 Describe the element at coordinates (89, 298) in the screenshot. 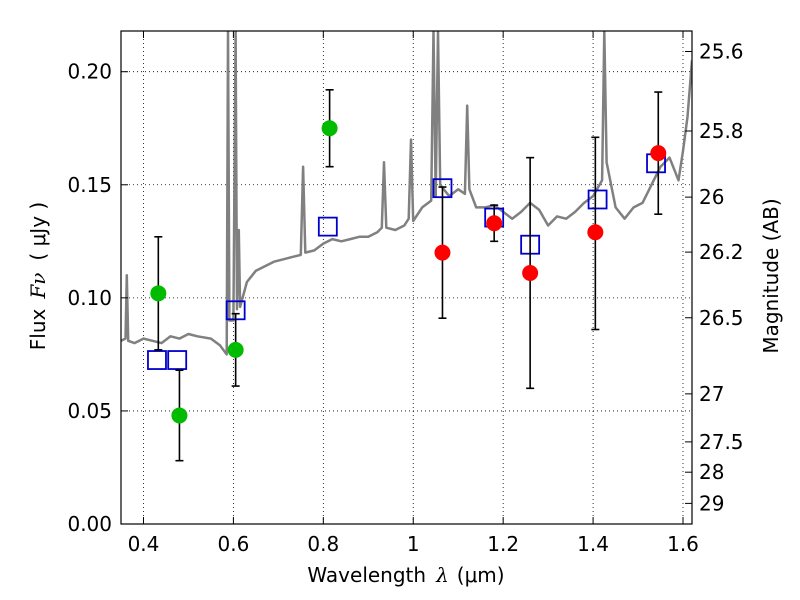

I see `y-tick-label: 0.10` at that location.